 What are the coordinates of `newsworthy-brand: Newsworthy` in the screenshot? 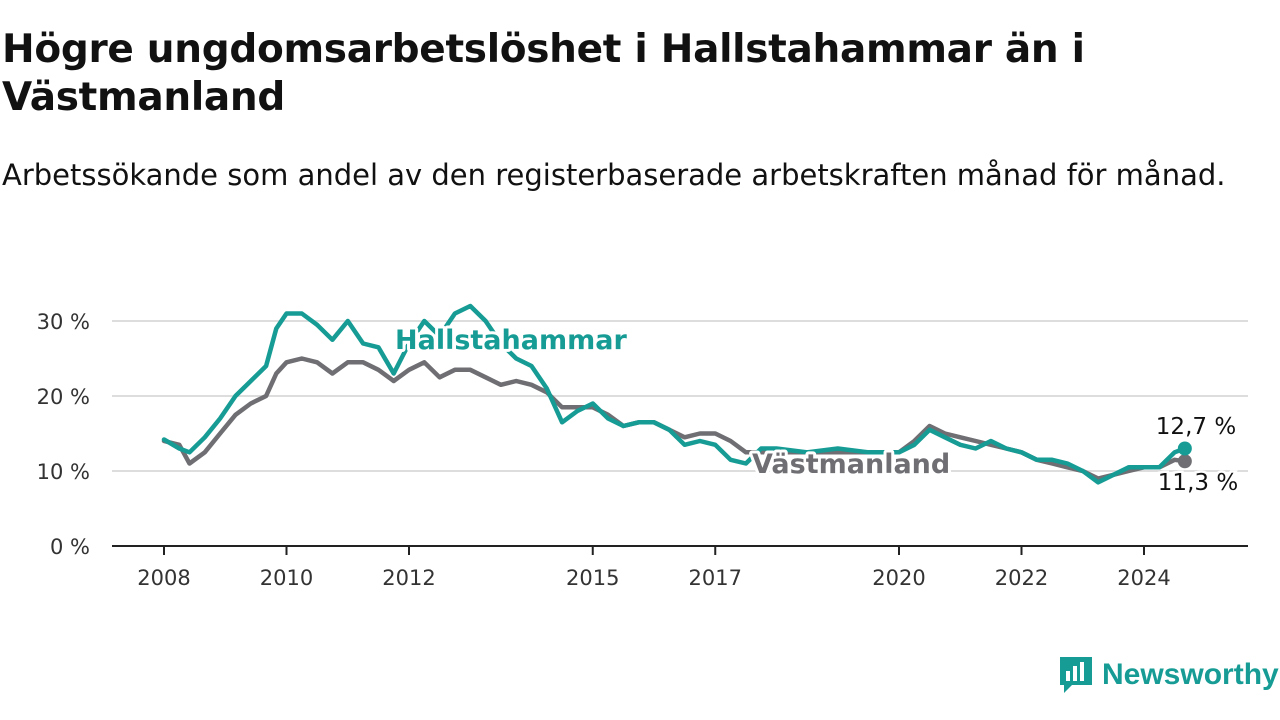 It's located at (1168, 675).